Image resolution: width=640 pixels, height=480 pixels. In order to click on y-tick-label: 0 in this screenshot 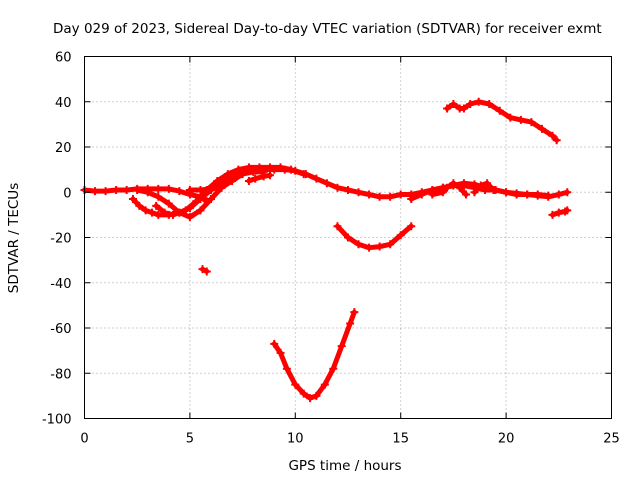, I will do `click(67, 193)`.